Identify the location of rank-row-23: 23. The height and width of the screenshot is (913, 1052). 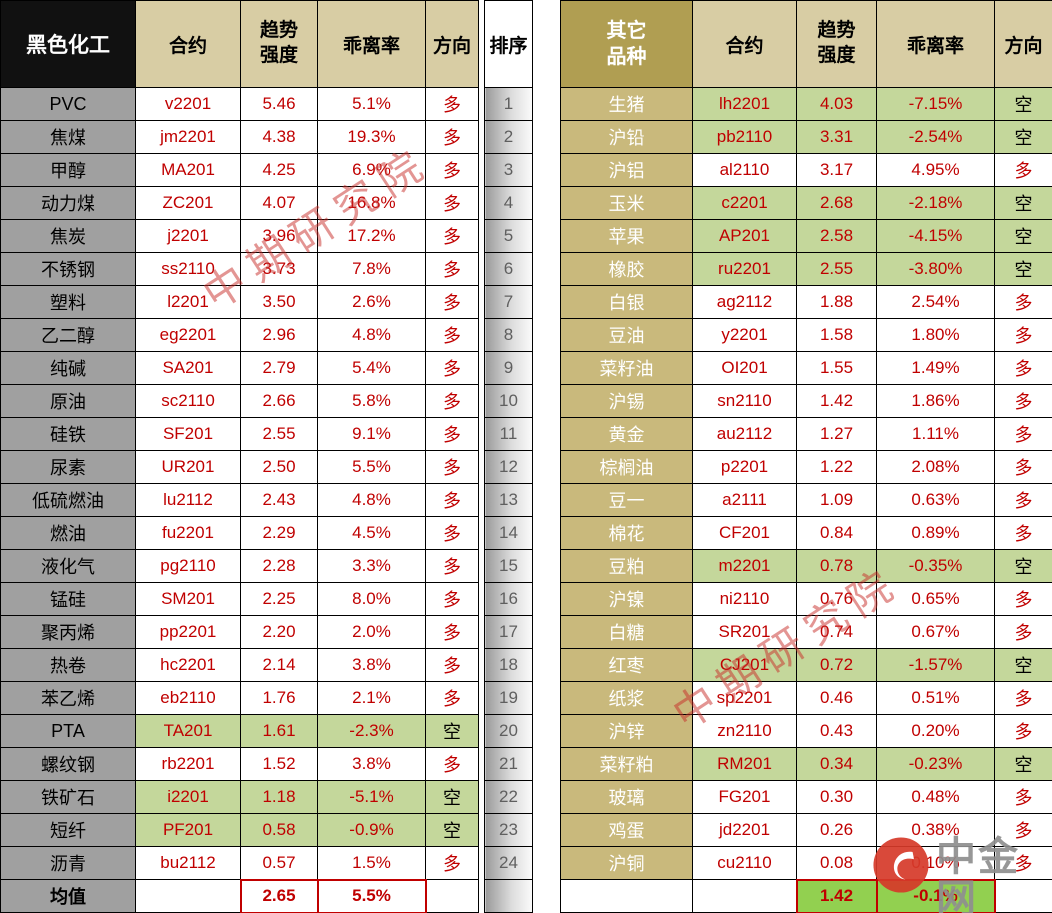
(508, 830).